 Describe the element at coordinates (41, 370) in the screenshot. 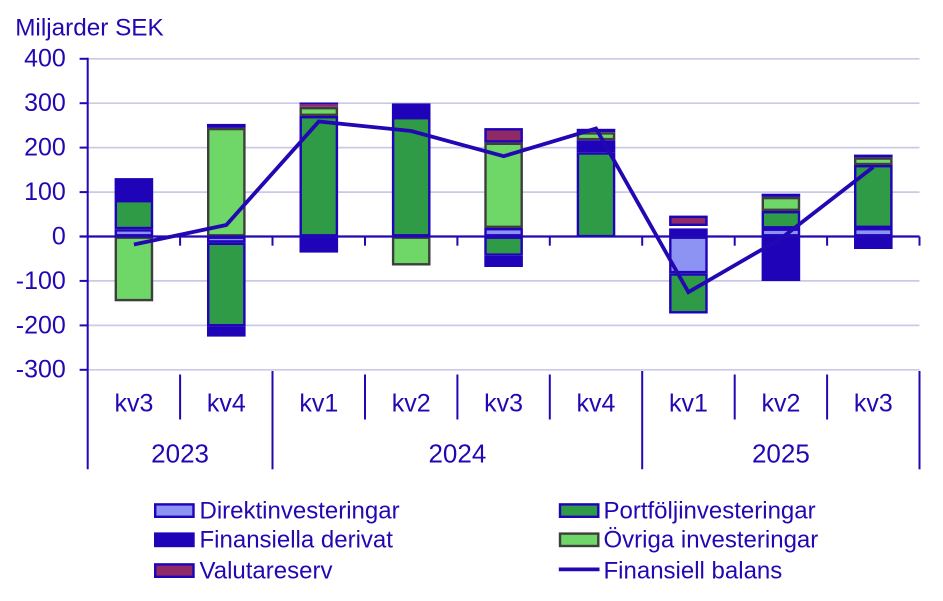

I see `svg-text: -300` at that location.